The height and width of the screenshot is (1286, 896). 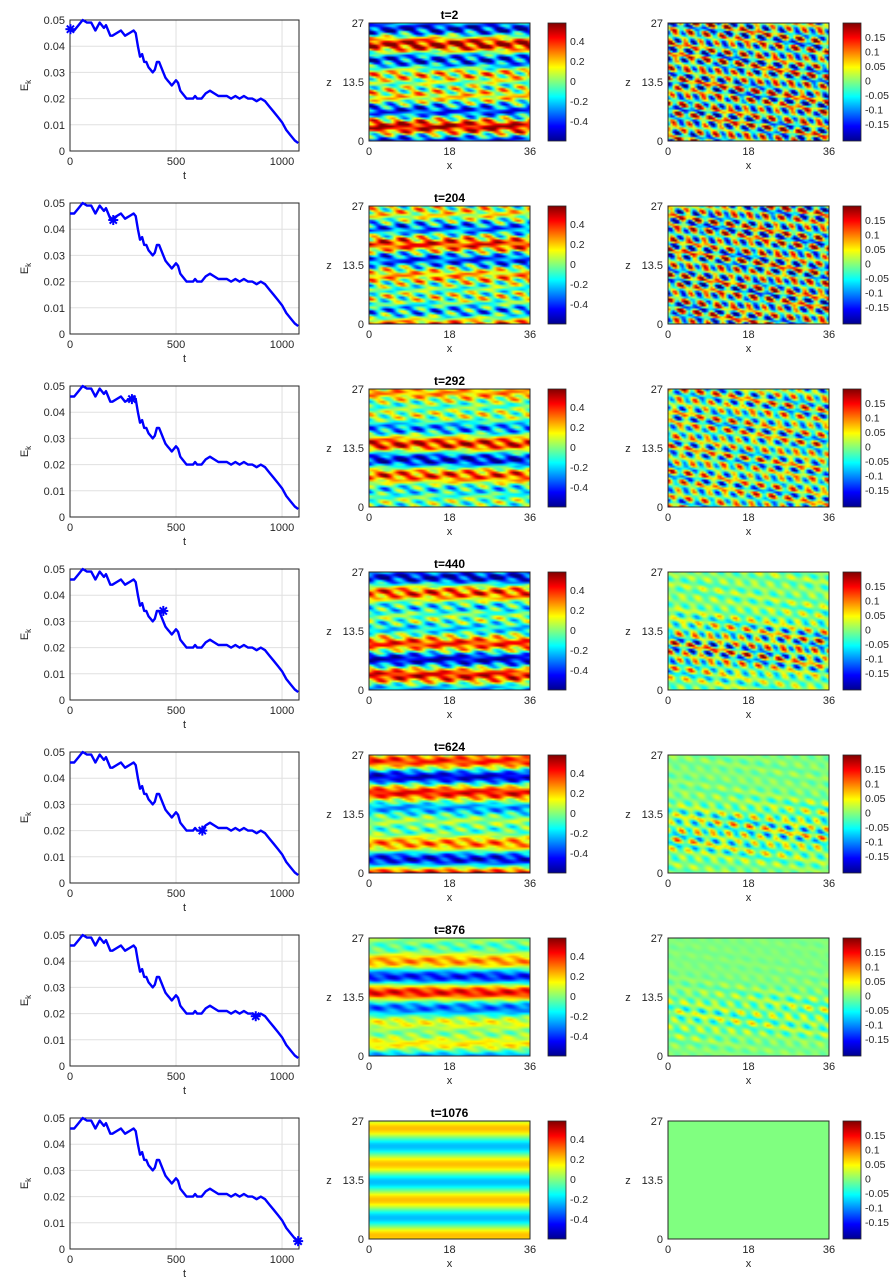 I want to click on panel-title: t=204, so click(x=449, y=198).